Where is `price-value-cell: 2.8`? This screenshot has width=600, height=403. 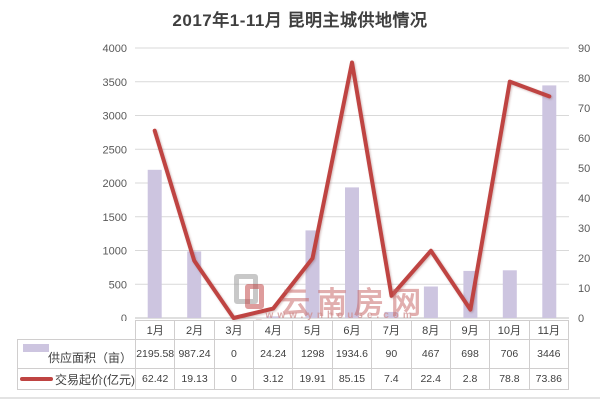 price-value-cell: 2.8 is located at coordinates (470, 379).